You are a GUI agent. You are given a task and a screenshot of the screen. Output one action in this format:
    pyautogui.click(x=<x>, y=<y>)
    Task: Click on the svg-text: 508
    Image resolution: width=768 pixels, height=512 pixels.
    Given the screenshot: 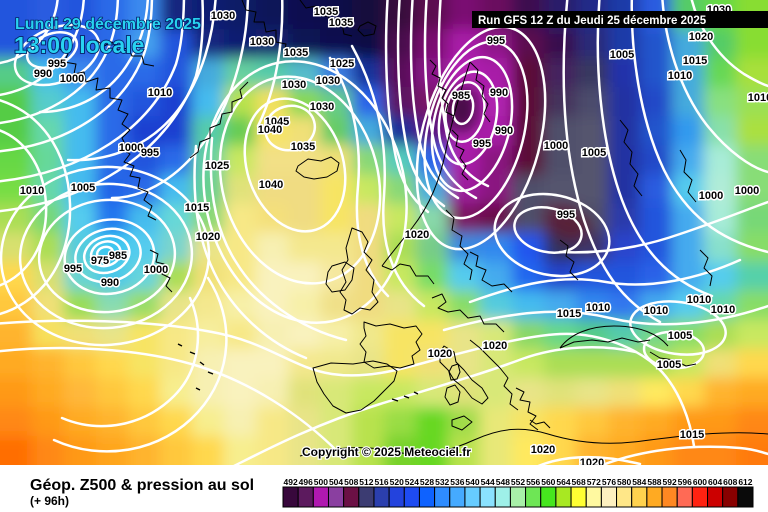 What is the action you would take?
    pyautogui.click(x=351, y=482)
    